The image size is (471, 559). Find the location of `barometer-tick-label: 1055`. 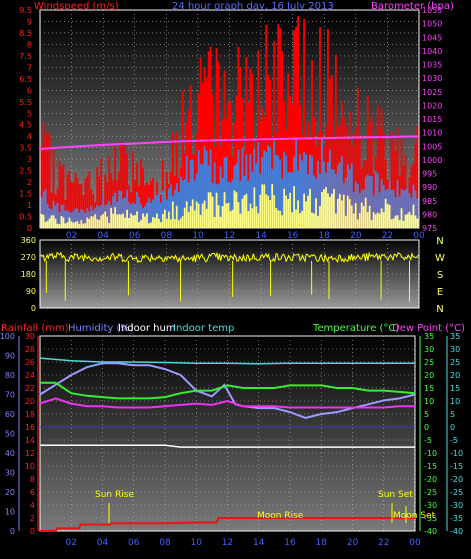

barometer-tick-label: 1055 is located at coordinates (432, 10).